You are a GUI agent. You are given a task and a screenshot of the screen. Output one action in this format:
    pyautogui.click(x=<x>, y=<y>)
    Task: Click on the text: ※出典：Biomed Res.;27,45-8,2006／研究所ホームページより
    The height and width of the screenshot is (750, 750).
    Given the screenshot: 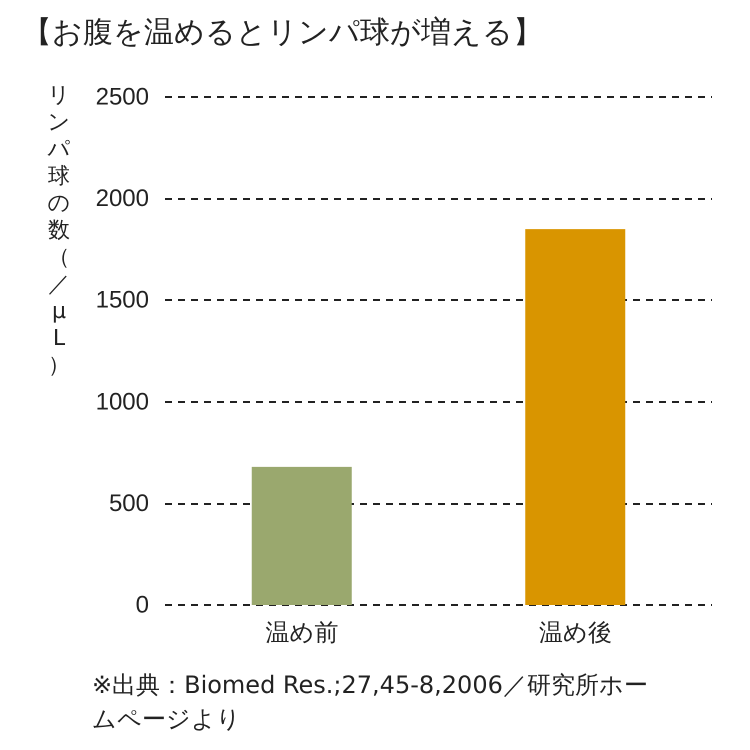 What is the action you would take?
    pyautogui.click(x=370, y=702)
    